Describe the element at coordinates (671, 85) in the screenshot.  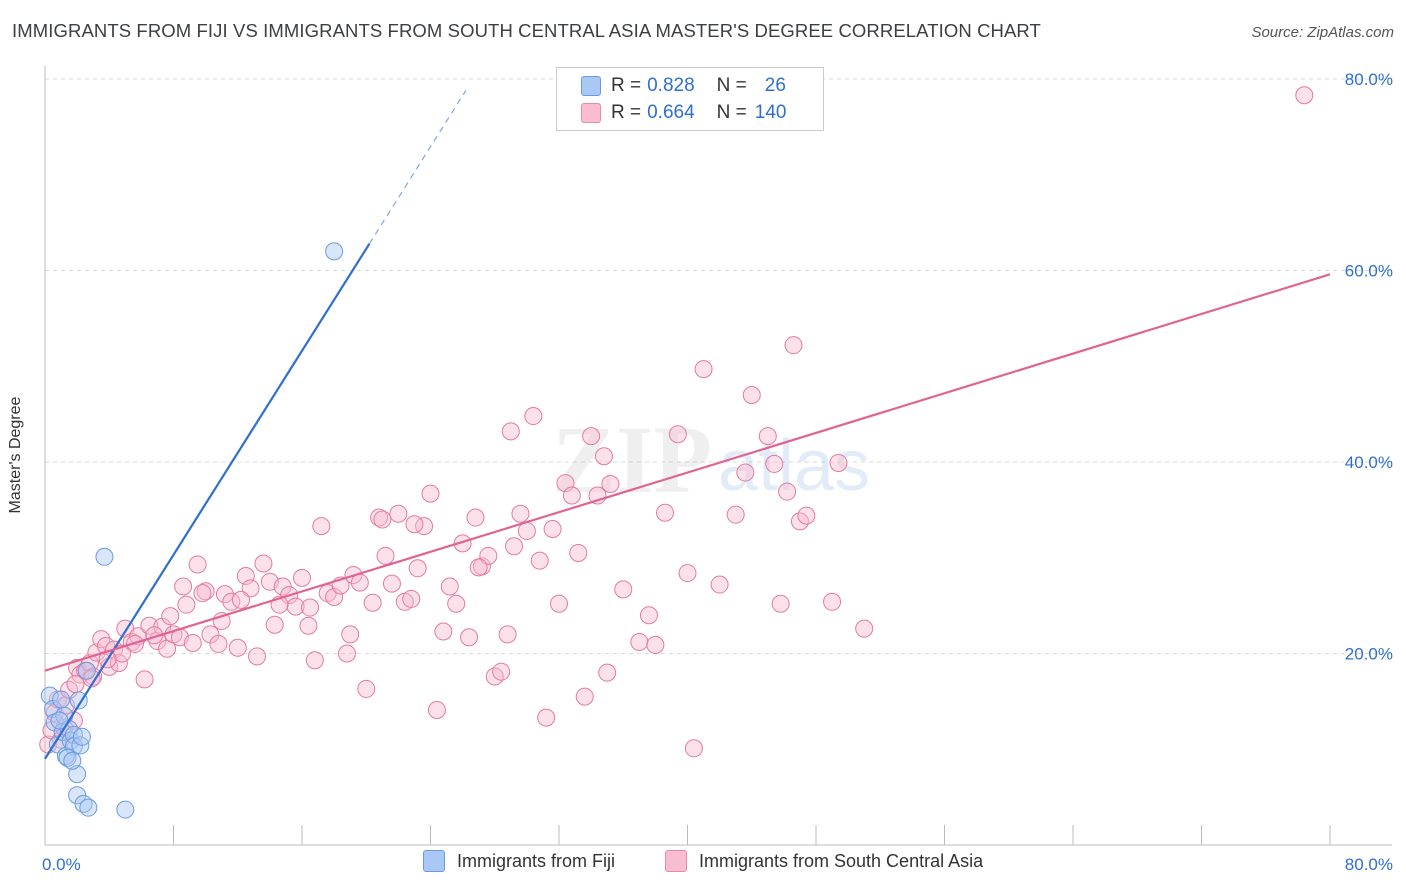
I see `r-value: 0.828` at that location.